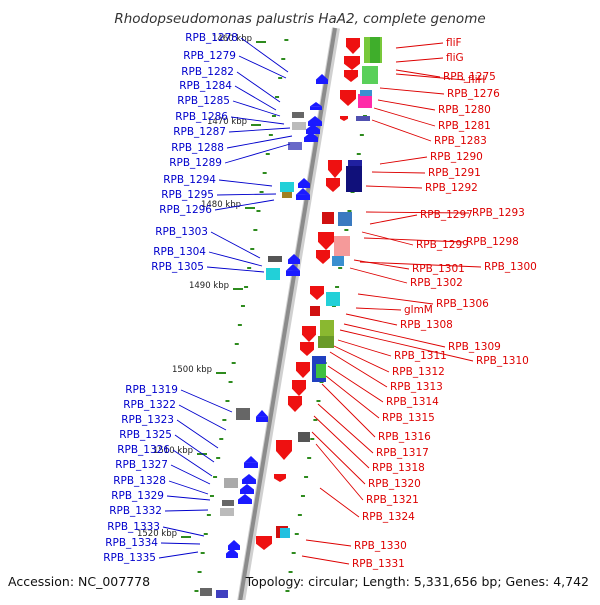  What do you see at coordinates (209, 286) in the screenshot?
I see `scale-label: 1490 kbp` at bounding box center [209, 286].